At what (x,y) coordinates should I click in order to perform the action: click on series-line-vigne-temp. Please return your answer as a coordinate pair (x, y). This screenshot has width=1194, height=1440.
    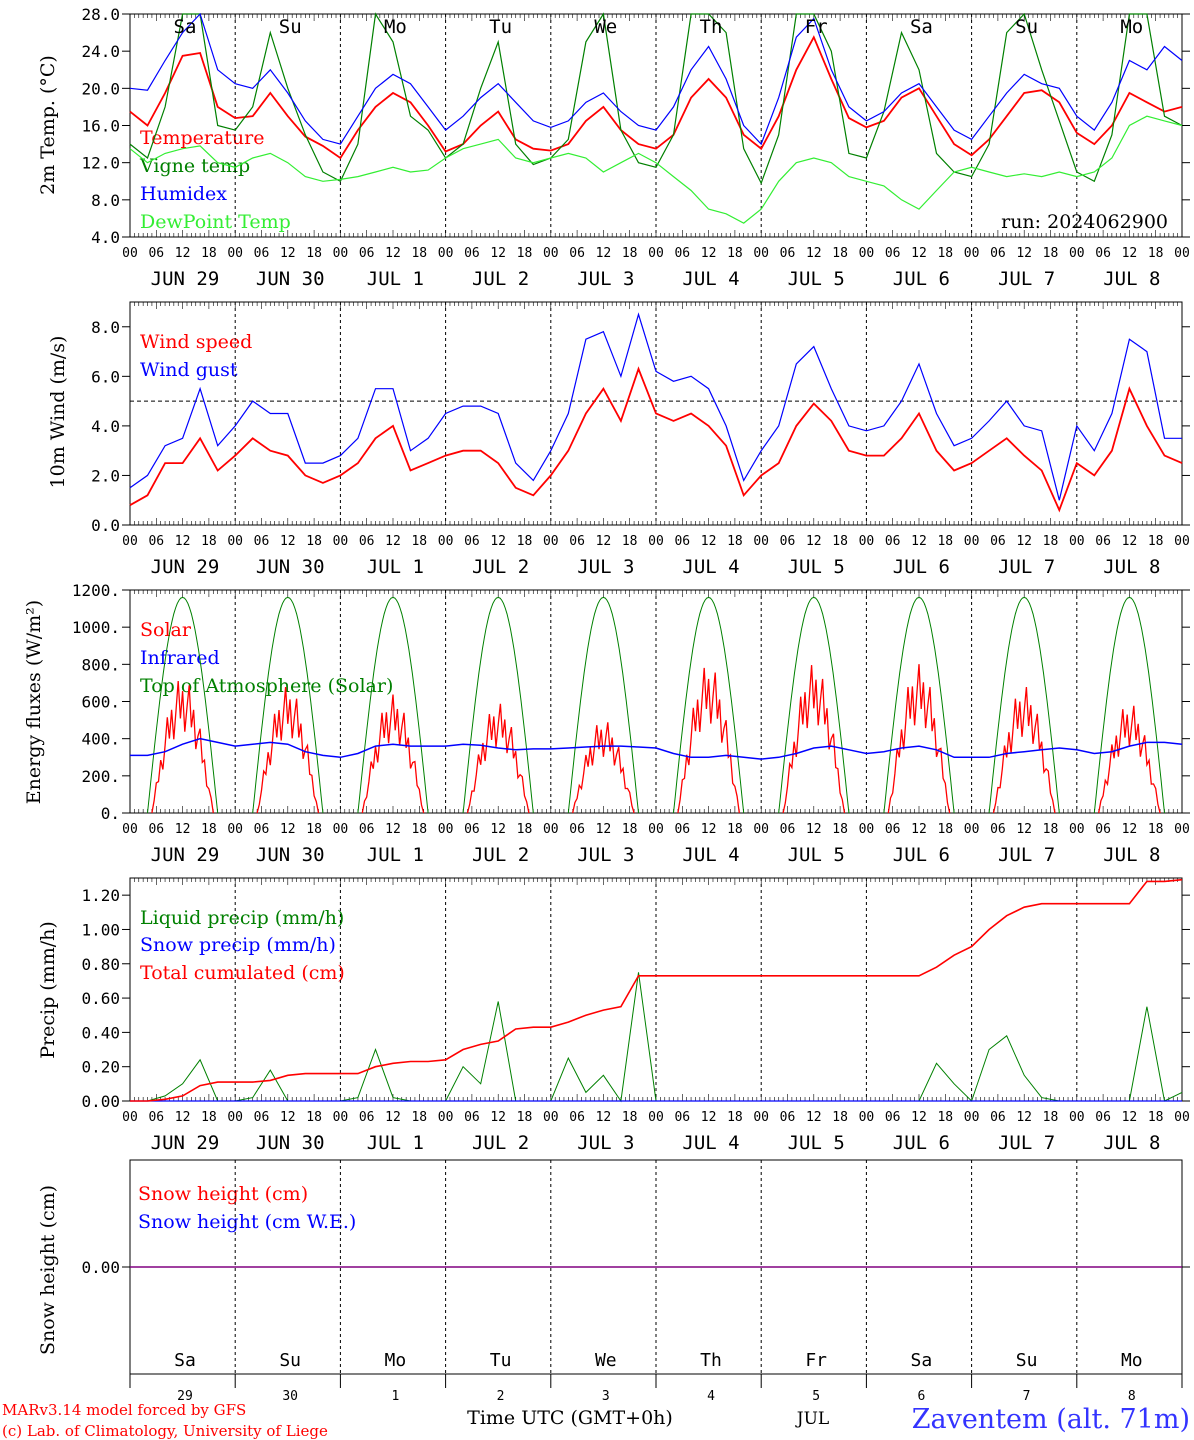
    Looking at the image, I should click on (656, 98).